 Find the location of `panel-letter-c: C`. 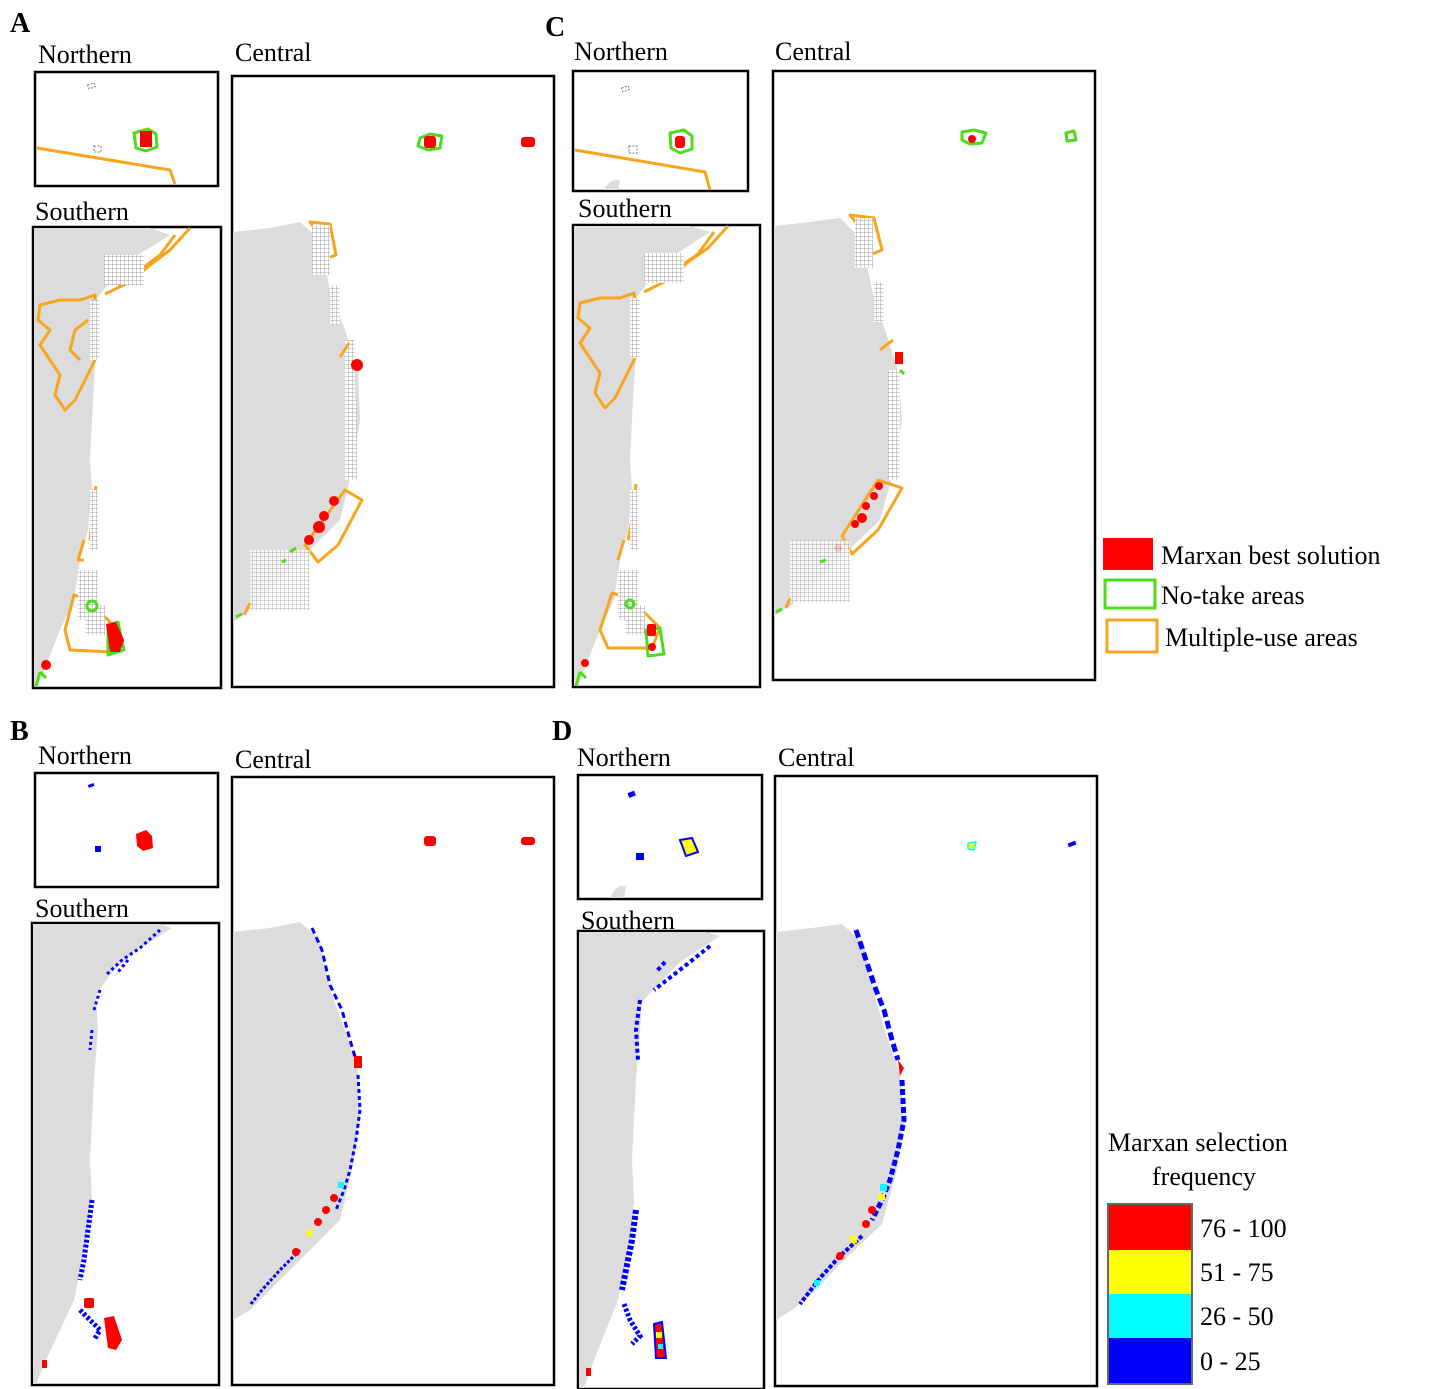

panel-letter-c: C is located at coordinates (555, 27).